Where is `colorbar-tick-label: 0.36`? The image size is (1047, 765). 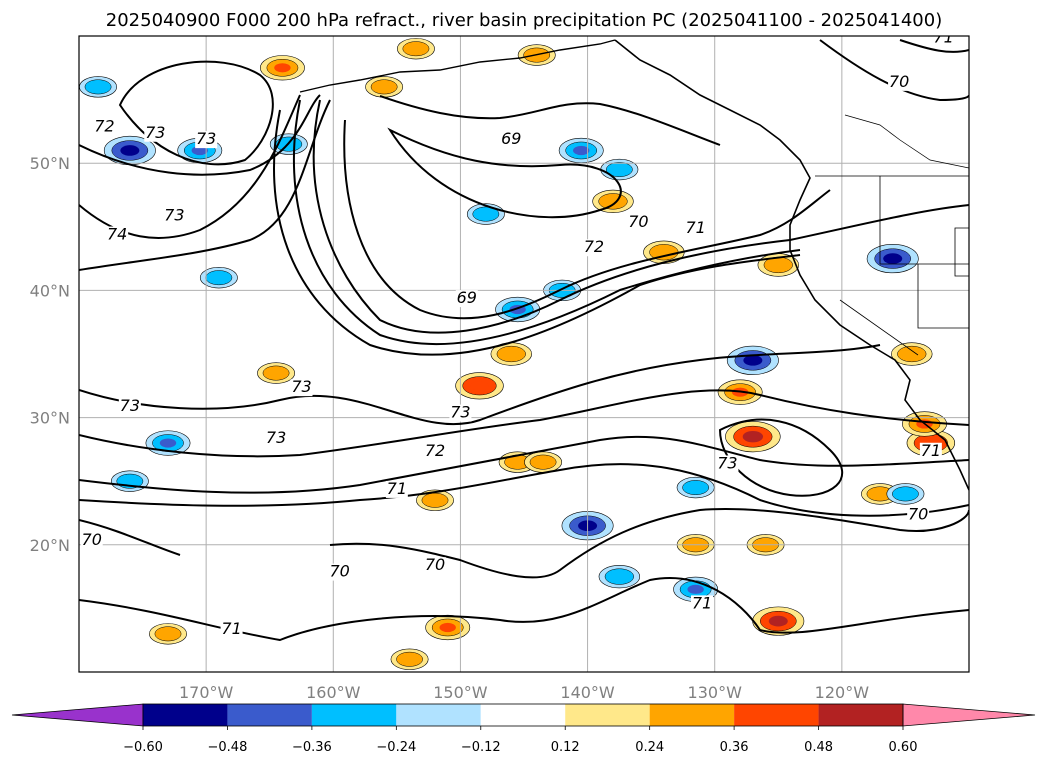
colorbar-tick-label: 0.36 is located at coordinates (734, 747).